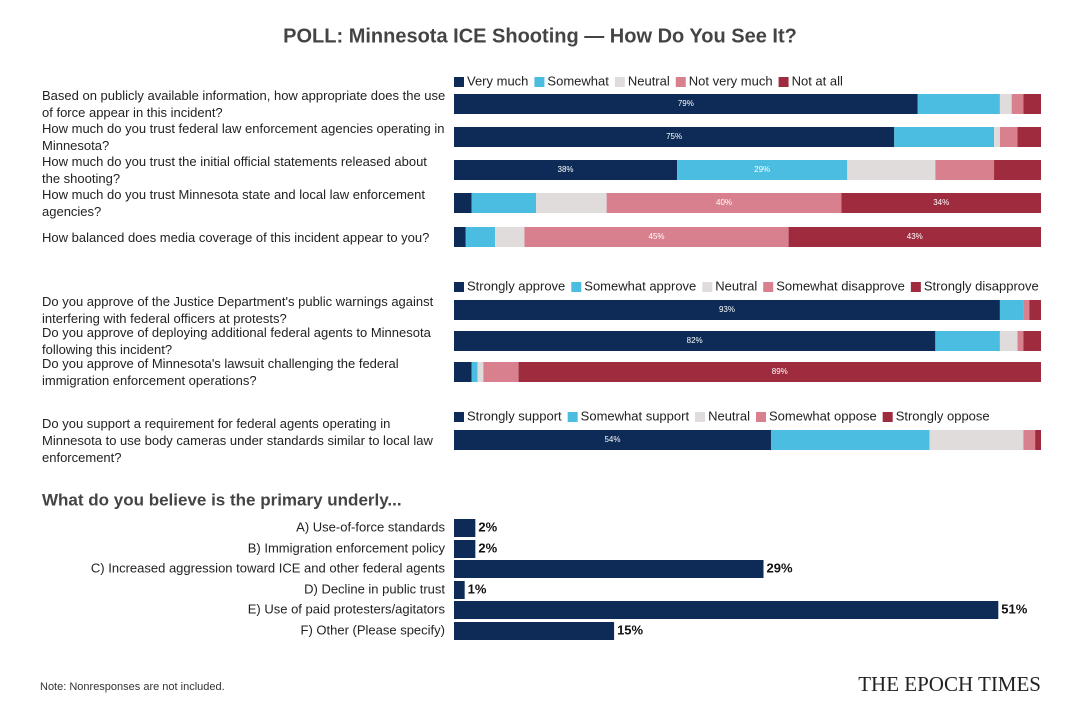 This screenshot has width=1080, height=720. Describe the element at coordinates (731, 80) in the screenshot. I see `legend-label: Not very much` at that location.